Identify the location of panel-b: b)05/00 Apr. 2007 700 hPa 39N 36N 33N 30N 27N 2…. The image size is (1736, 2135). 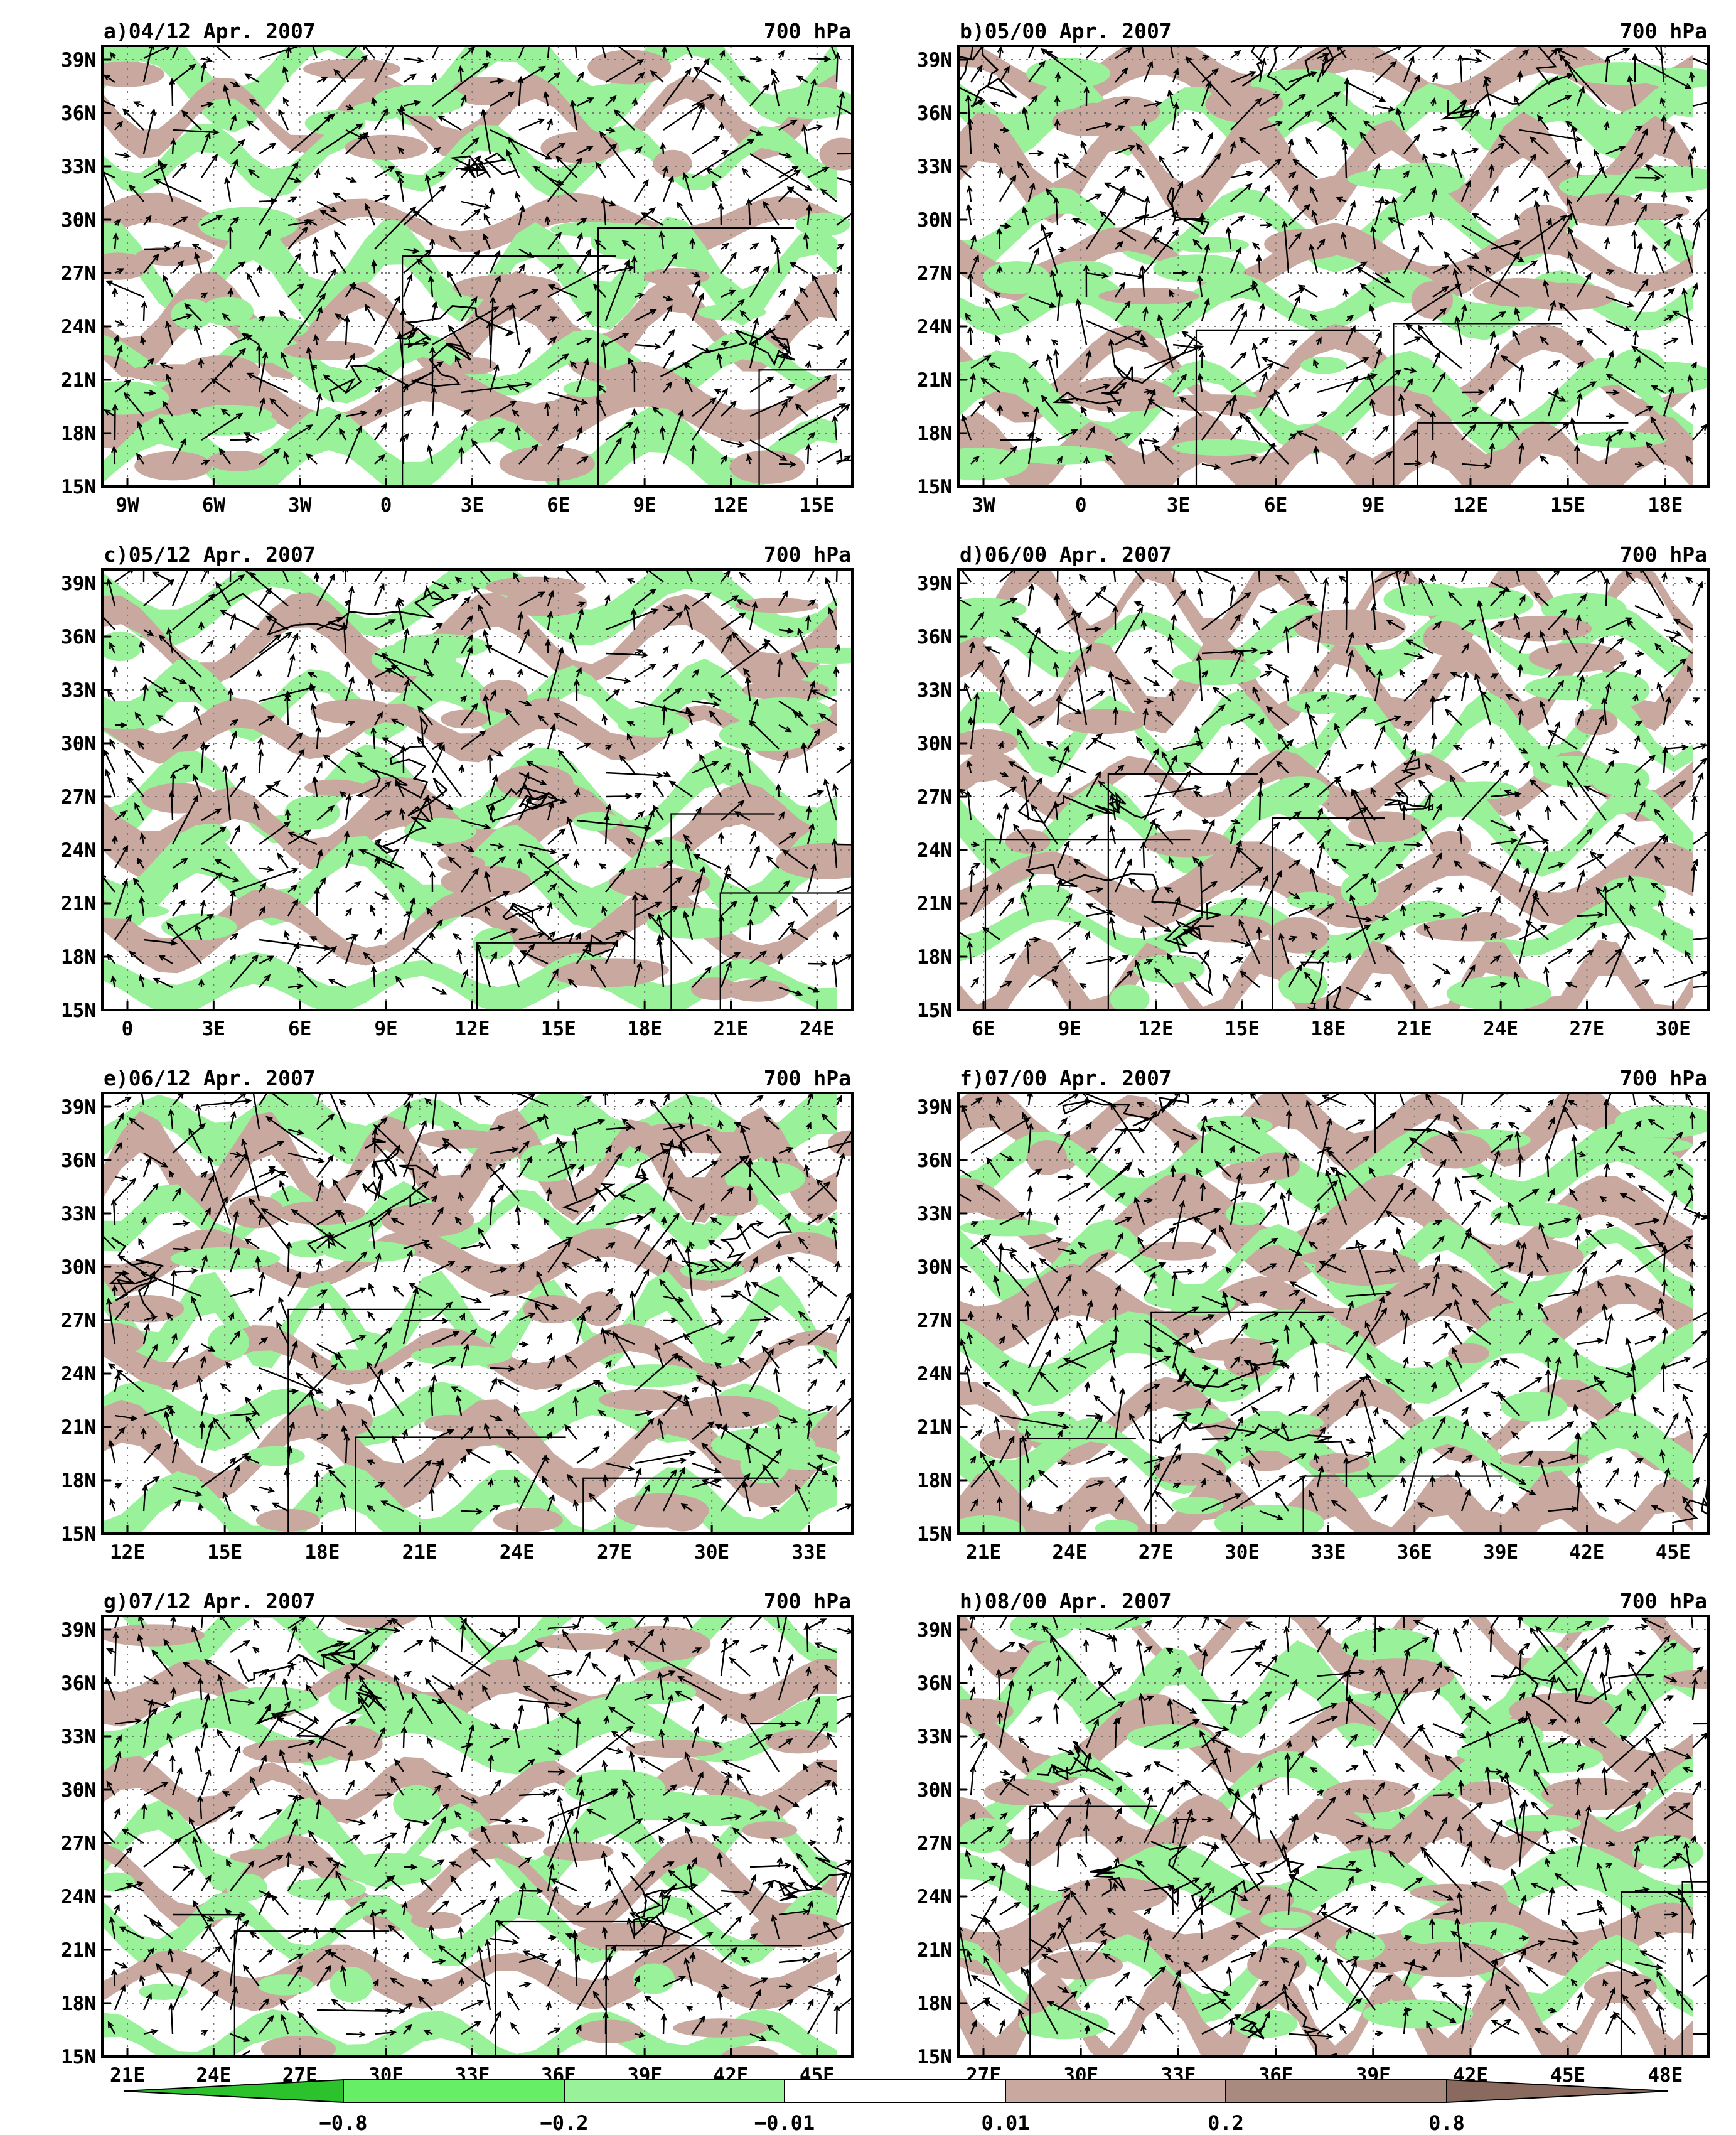
(1313, 268).